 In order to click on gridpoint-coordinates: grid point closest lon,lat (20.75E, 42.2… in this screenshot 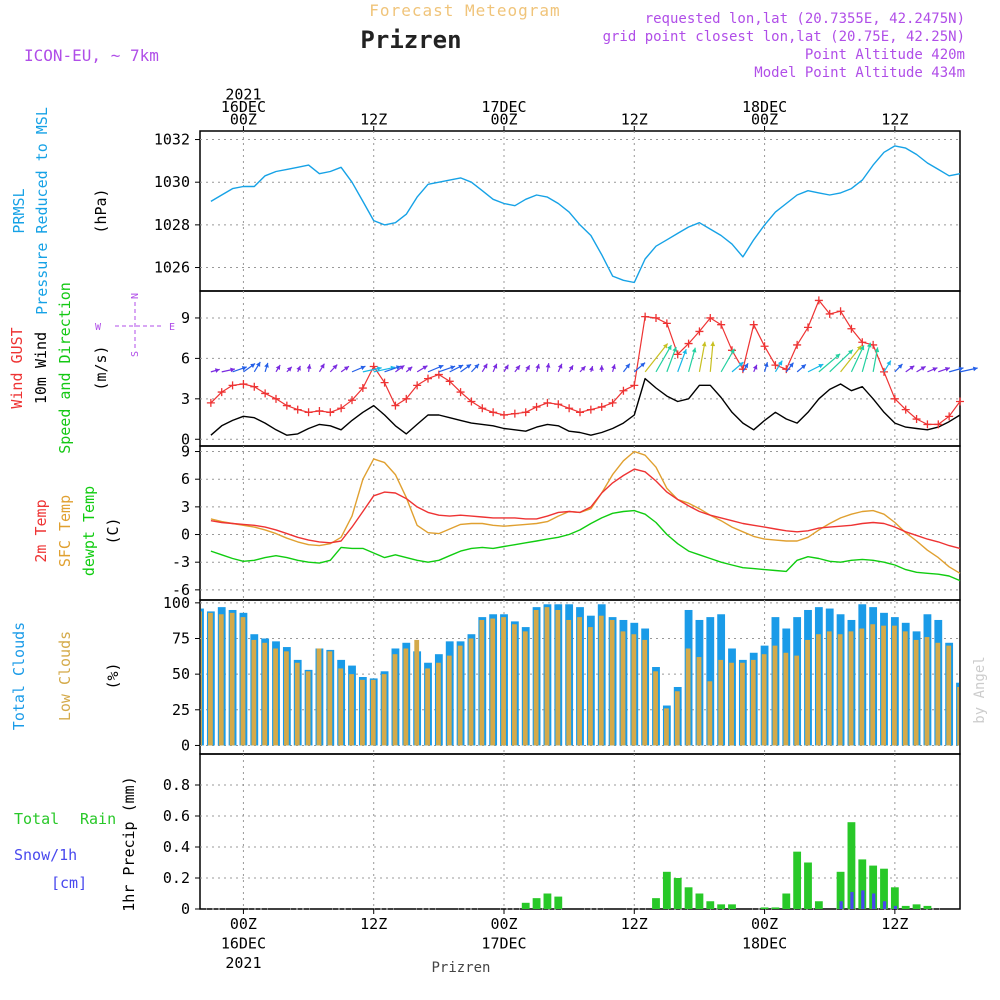, I will do `click(784, 37)`.